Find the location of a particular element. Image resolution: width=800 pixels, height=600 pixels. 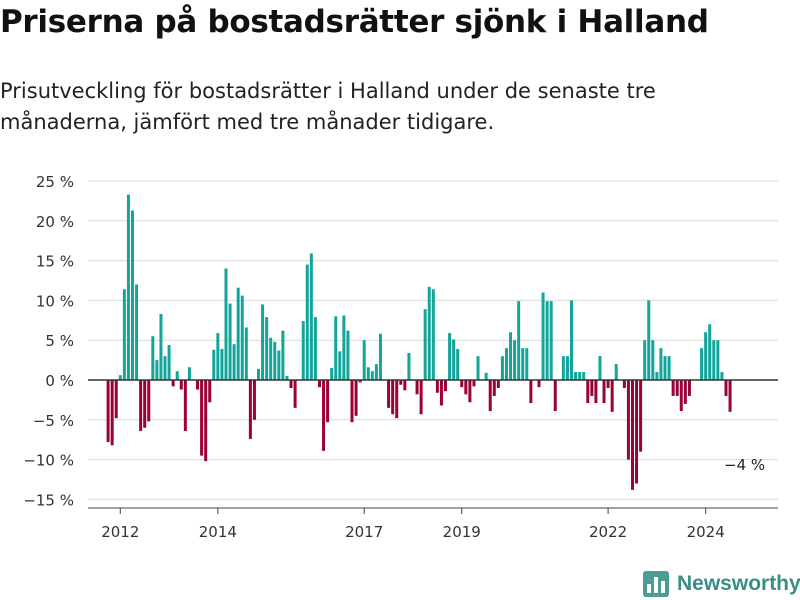

y-tick-label: 5 % is located at coordinates (59, 341).